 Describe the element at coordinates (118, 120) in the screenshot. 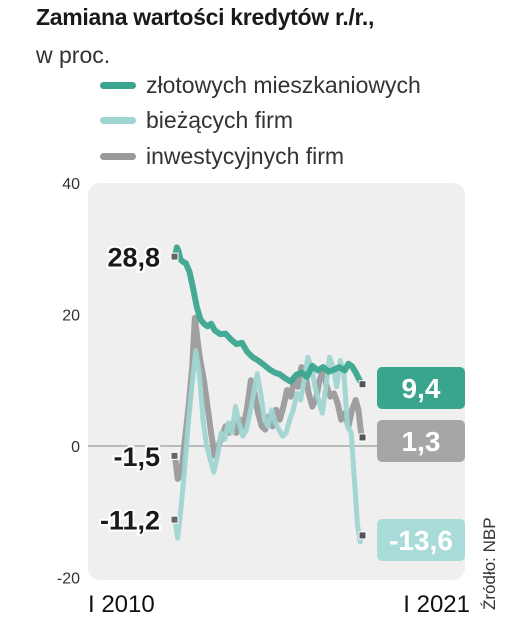

I see `legend-swatch-biezace` at that location.